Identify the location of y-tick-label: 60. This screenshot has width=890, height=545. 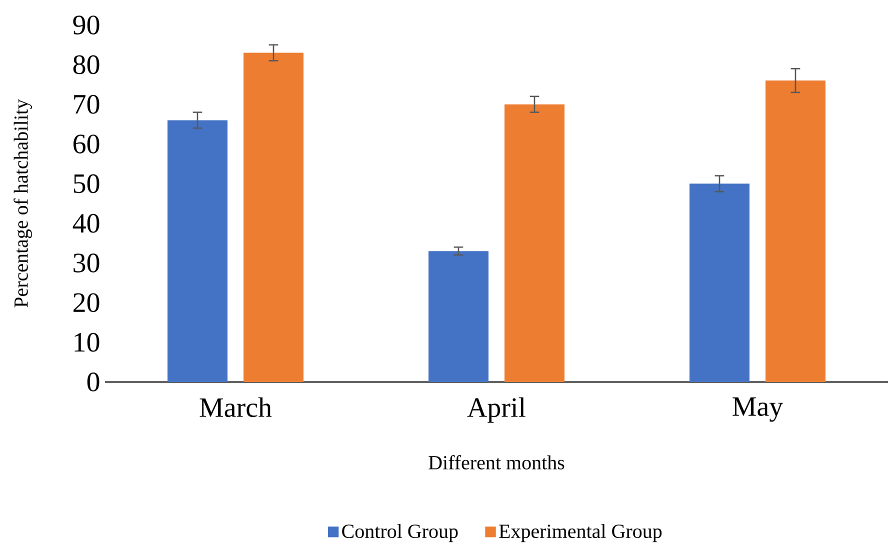
(87, 144).